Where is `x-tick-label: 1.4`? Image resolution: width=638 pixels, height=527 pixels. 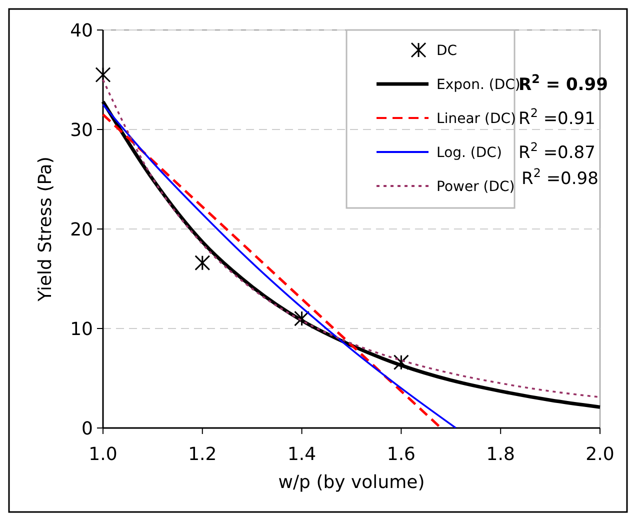 x-tick-label: 1.4 is located at coordinates (301, 454).